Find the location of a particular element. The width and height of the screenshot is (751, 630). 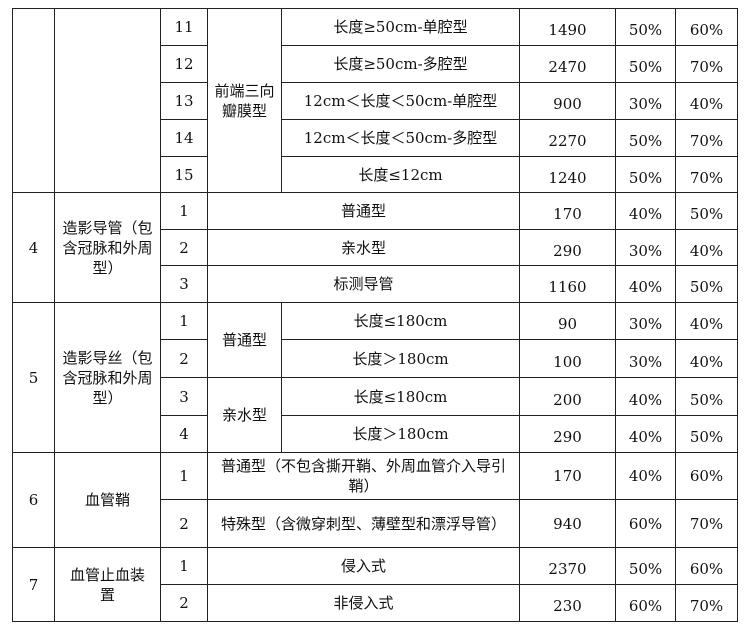

table-row: 2 亲水型 290 30% 40% is located at coordinates (375, 247).